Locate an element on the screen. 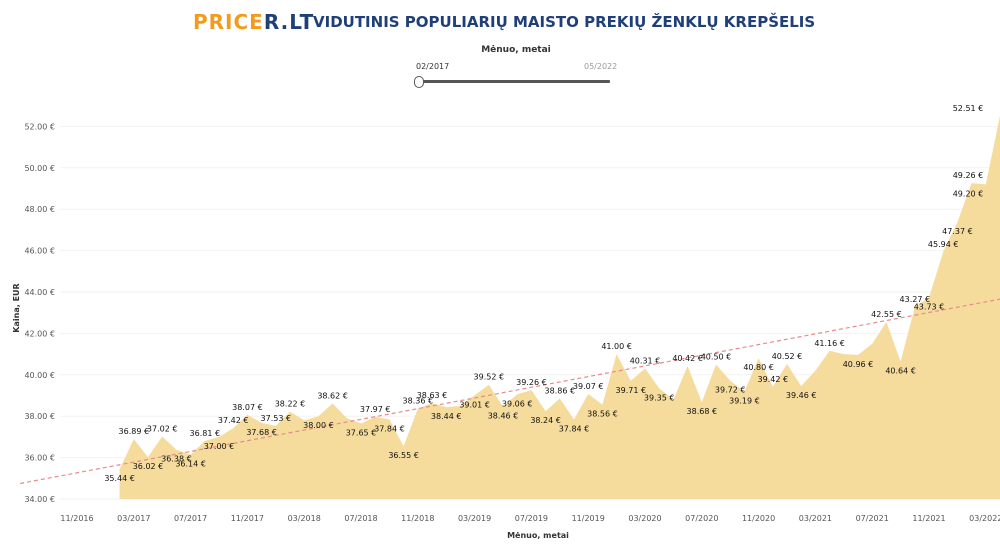  x-tick-label: 03/2019 is located at coordinates (474, 518).